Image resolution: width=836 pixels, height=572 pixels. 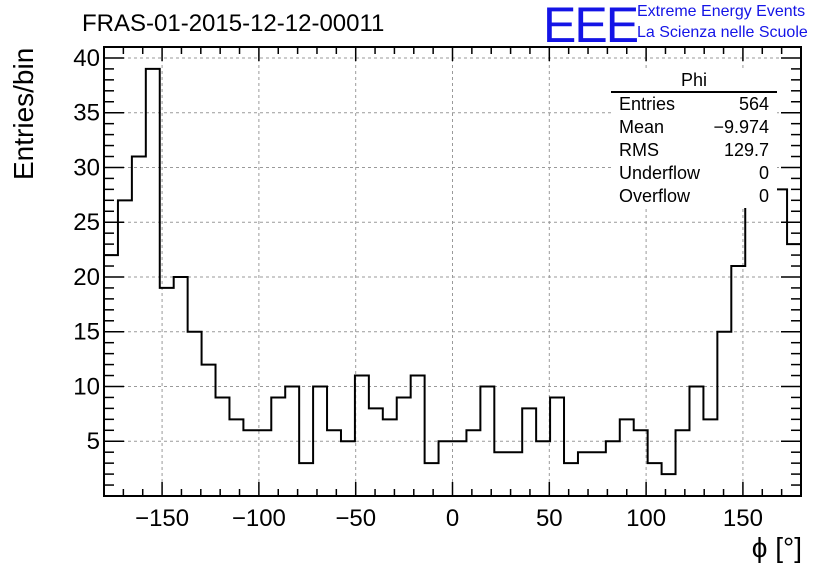 I want to click on x-tick-label: −100, so click(x=259, y=518).